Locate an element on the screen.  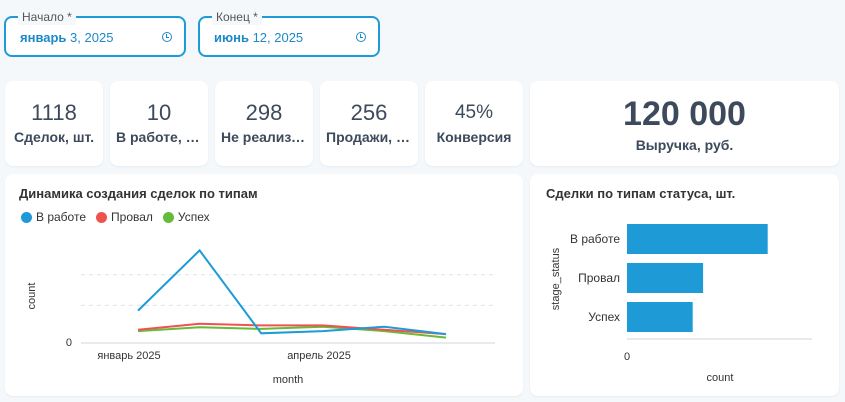
y-axis-label: count is located at coordinates (32, 296).